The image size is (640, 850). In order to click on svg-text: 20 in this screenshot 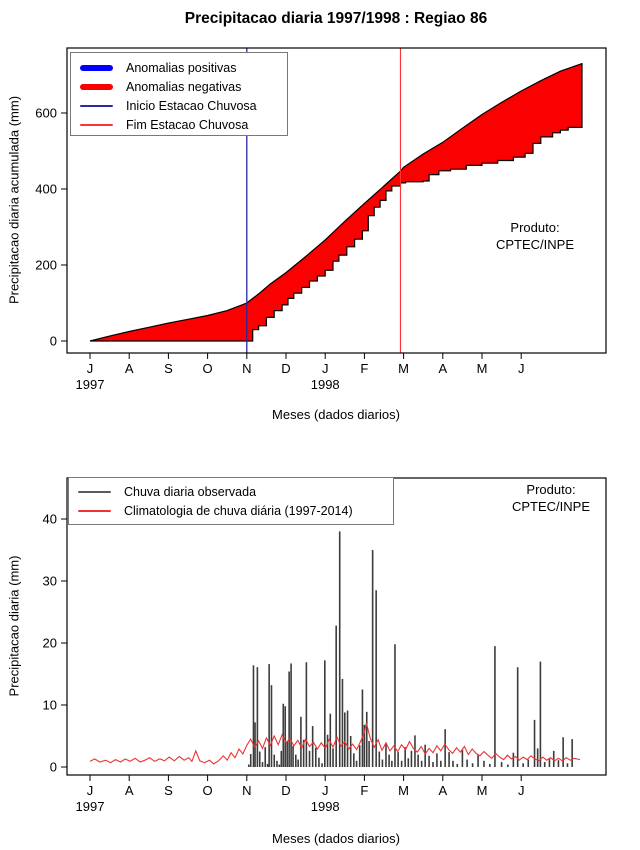, I will do `click(50, 643)`.